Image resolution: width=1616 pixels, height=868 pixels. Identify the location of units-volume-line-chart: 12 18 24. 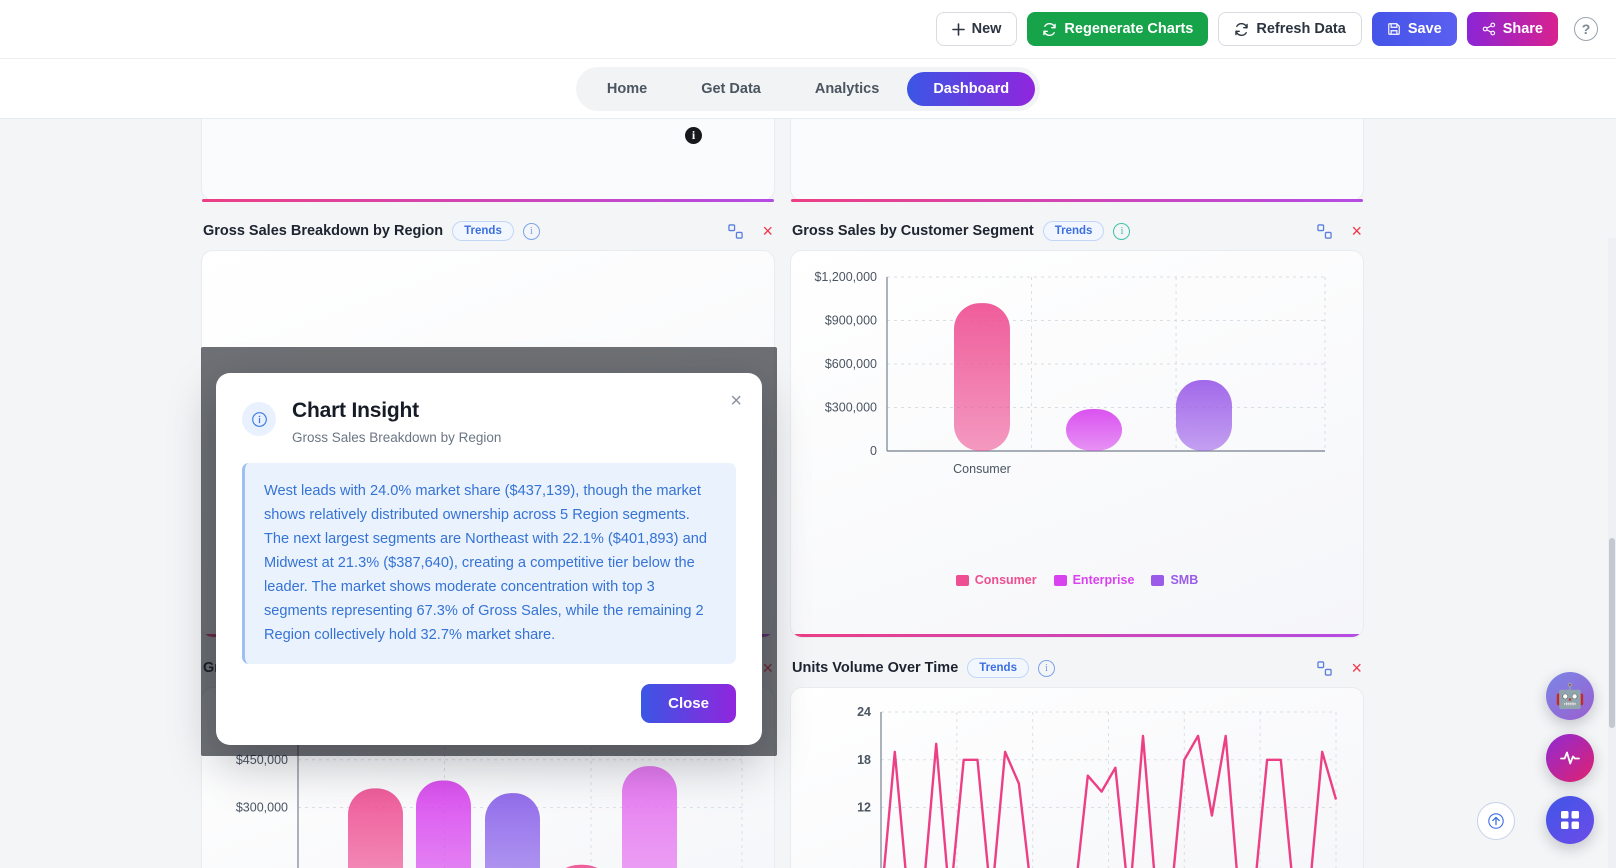
(1097, 786).